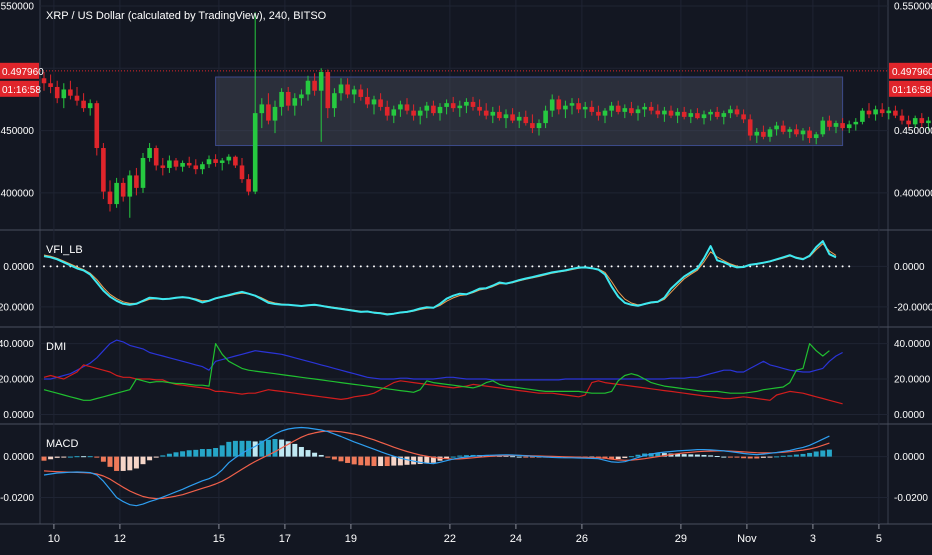 The image size is (932, 555). I want to click on x-tick-label: 10, so click(54, 539).